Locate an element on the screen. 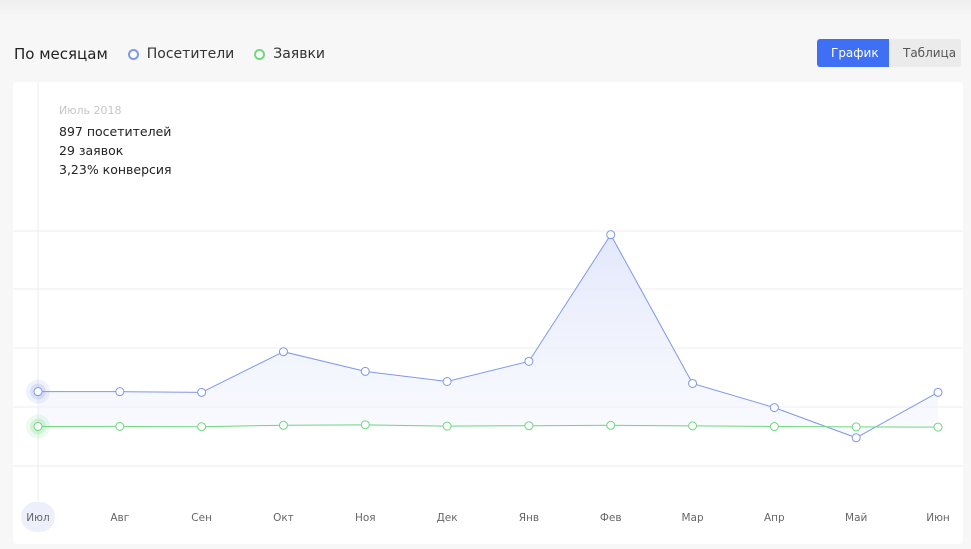  table-view-button: Таблица is located at coordinates (925, 53).